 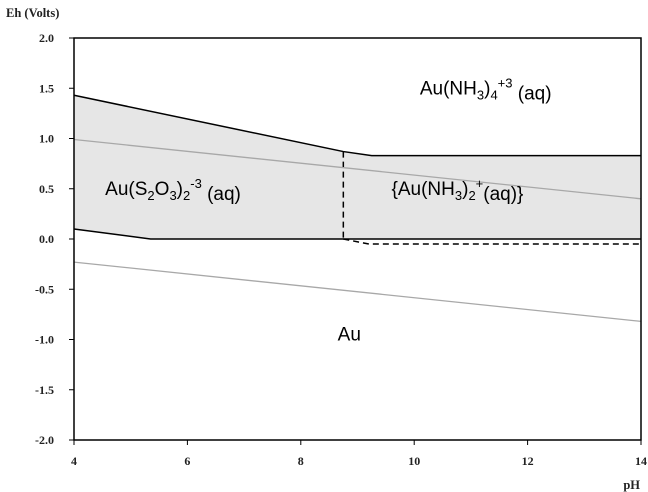 What do you see at coordinates (46, 38) in the screenshot?
I see `y-tick-label: 2.0` at bounding box center [46, 38].